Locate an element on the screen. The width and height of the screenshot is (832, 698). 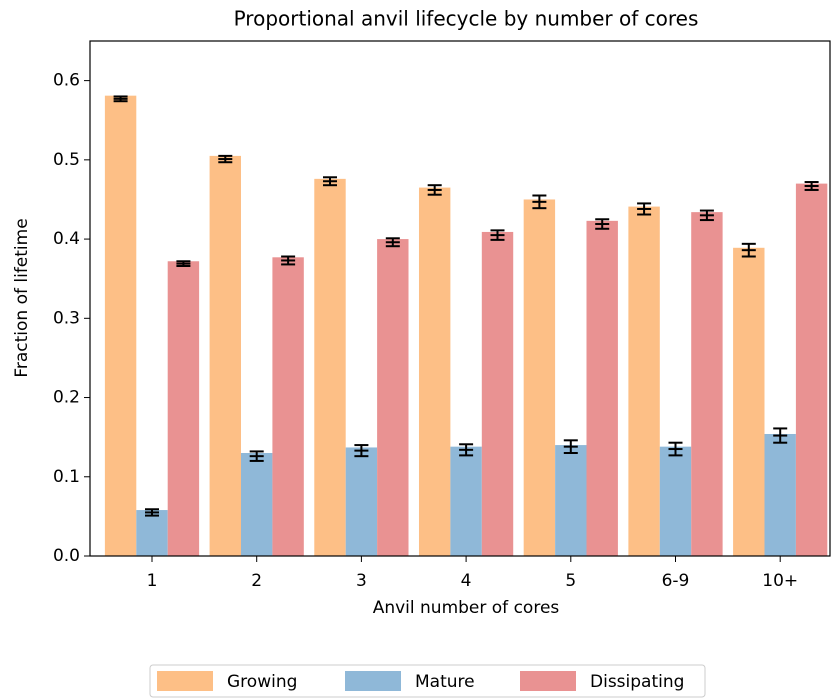
legend-label: Growing is located at coordinates (262, 682).